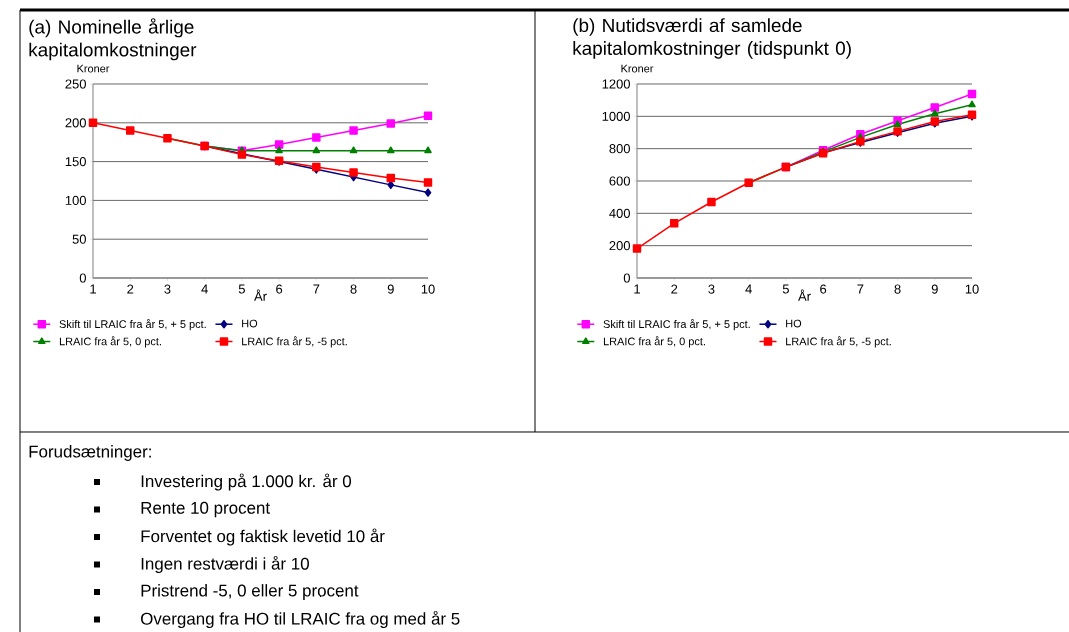 Image resolution: width=1069 pixels, height=632 pixels. Describe the element at coordinates (616, 84) in the screenshot. I see `y-tick-label: 1200` at that location.